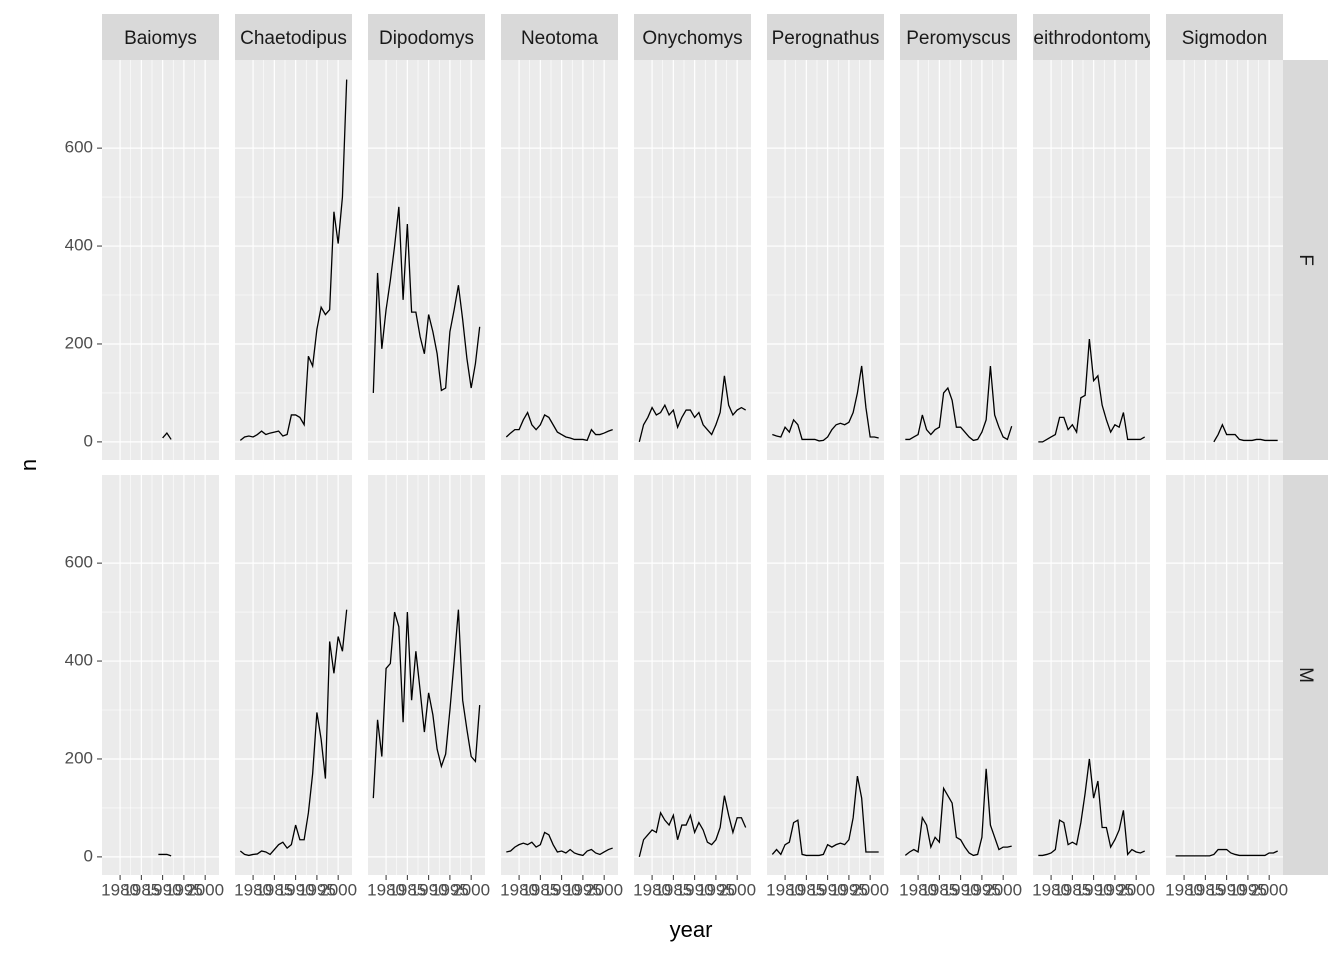 Image resolution: width=1344 pixels, height=960 pixels. I want to click on column-strip-label: Onychomys, so click(692, 38).